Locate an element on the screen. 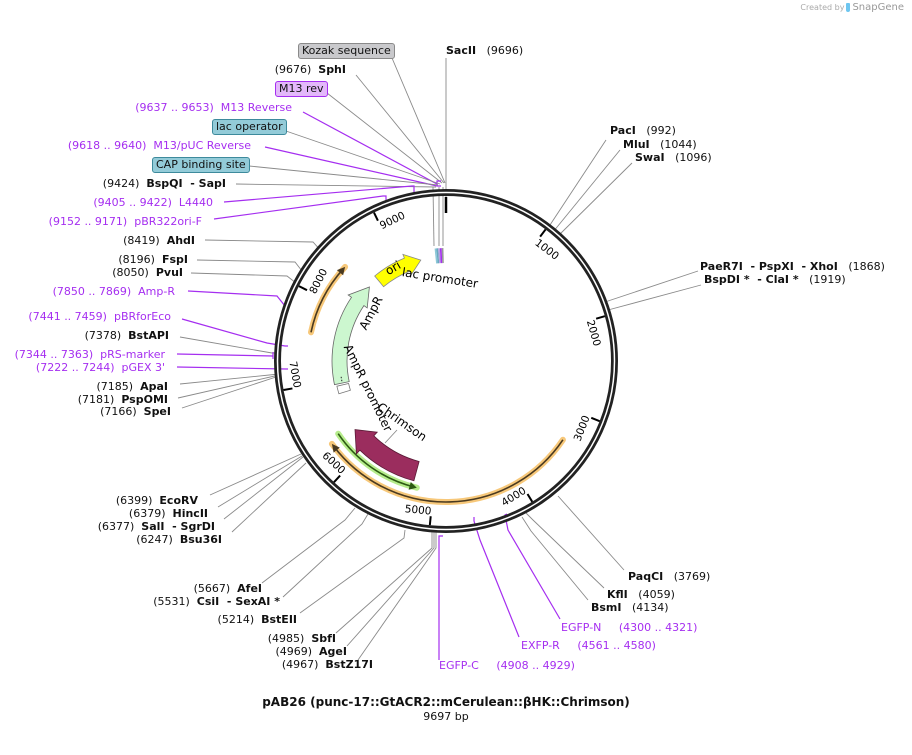  feature-ampr is located at coordinates (350, 336).